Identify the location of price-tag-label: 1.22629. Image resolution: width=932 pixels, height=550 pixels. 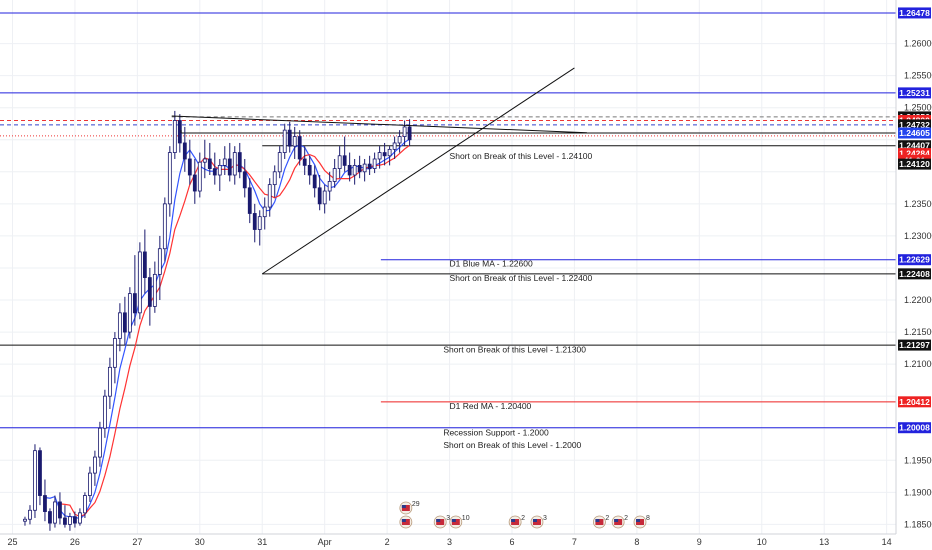
(914, 260).